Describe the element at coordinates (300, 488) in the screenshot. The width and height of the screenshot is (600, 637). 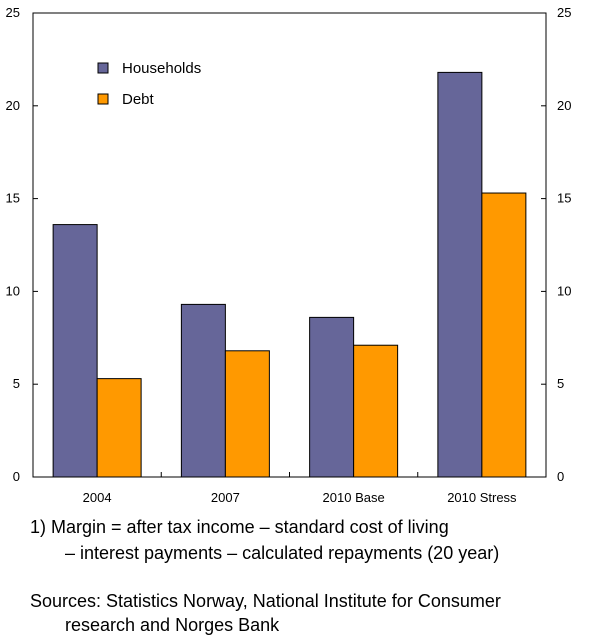
I see `x-axis: 2004 2007 2010 Base 2010 Stress` at that location.